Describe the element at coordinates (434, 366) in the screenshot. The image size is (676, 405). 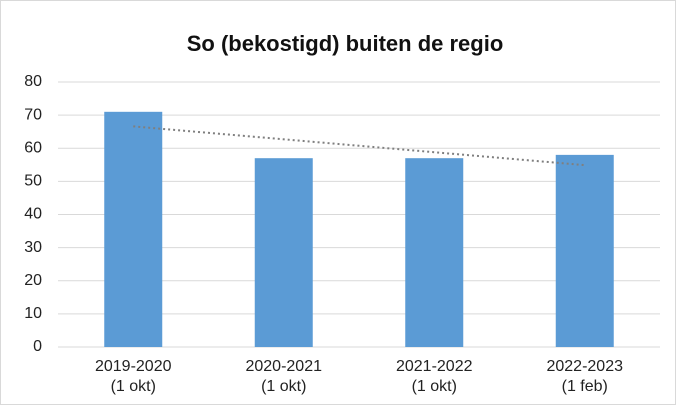
I see `x-tick-label: 2021-2022` at that location.